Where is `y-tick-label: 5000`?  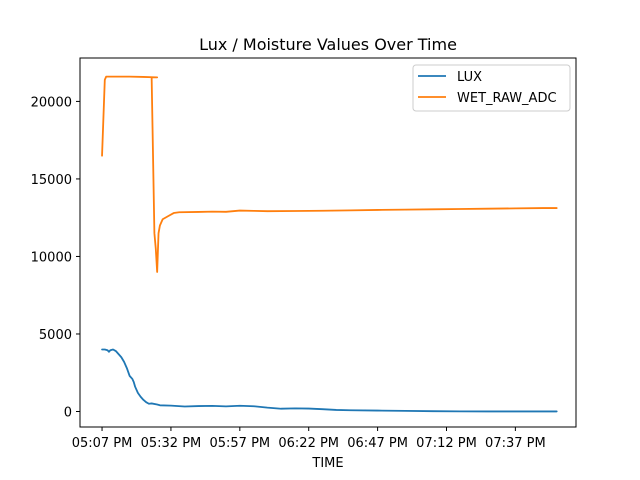 y-tick-label: 5000 is located at coordinates (55, 335).